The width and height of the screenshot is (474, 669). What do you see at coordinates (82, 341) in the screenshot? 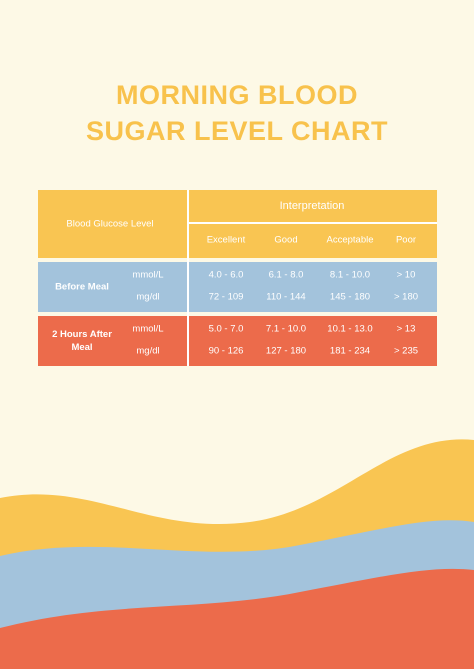
I see `group-label: 2 Hours After Meal` at bounding box center [82, 341].